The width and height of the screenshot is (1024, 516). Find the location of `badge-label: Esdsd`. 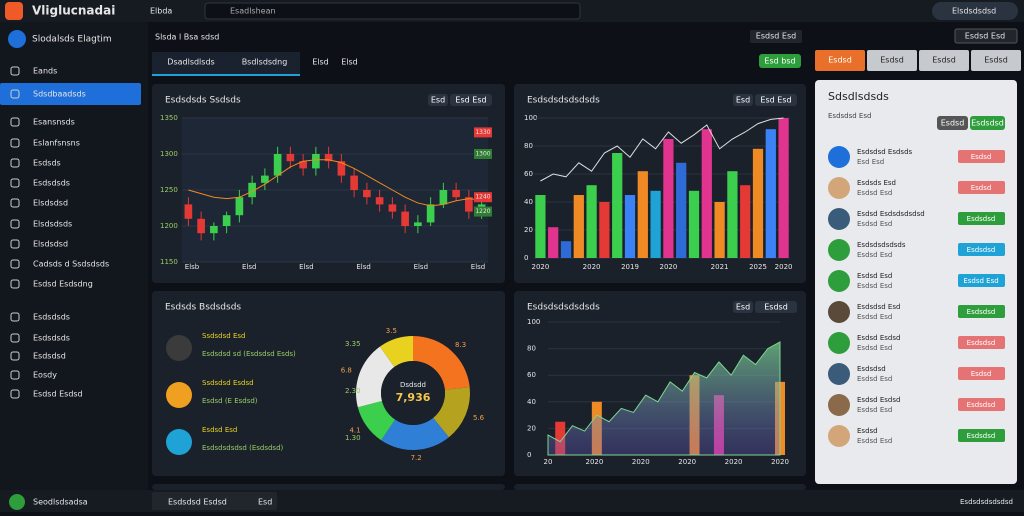

badge-label: Esdsd is located at coordinates (981, 374).